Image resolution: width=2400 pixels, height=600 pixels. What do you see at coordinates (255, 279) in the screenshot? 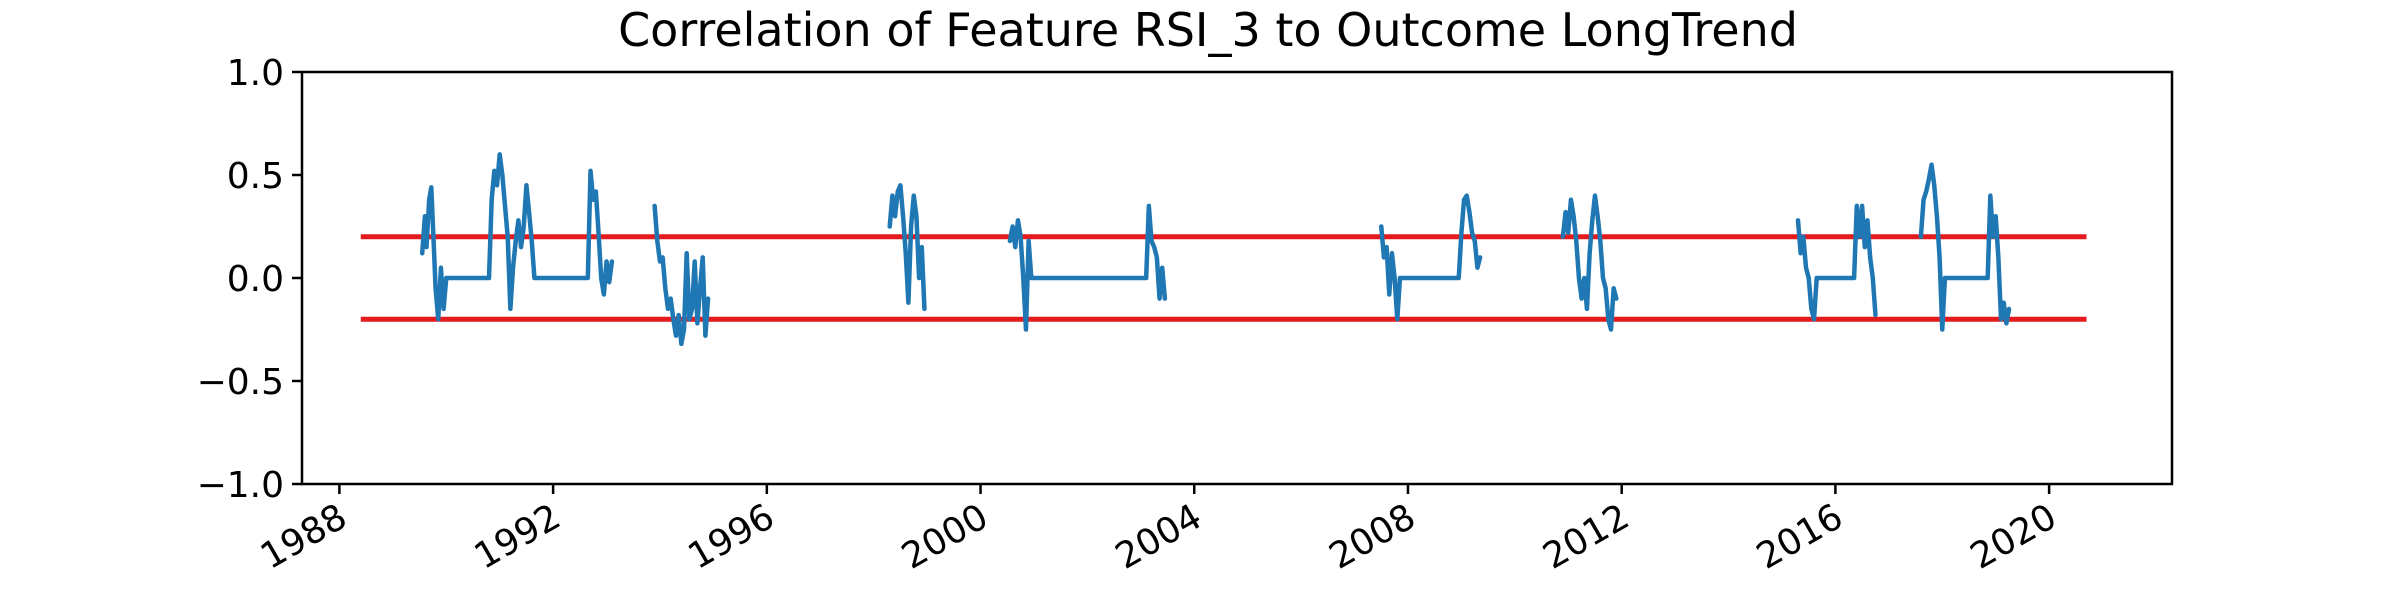
I see `y-tick-label: 0.0` at bounding box center [255, 279].